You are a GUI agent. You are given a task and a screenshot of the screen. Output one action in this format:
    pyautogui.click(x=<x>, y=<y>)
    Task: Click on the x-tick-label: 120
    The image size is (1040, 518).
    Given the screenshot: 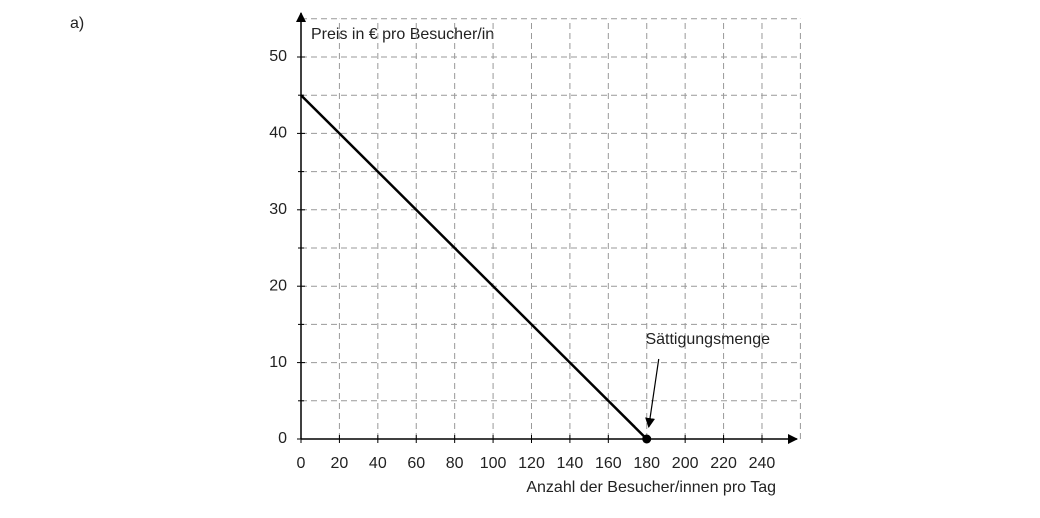 What is the action you would take?
    pyautogui.click(x=531, y=463)
    